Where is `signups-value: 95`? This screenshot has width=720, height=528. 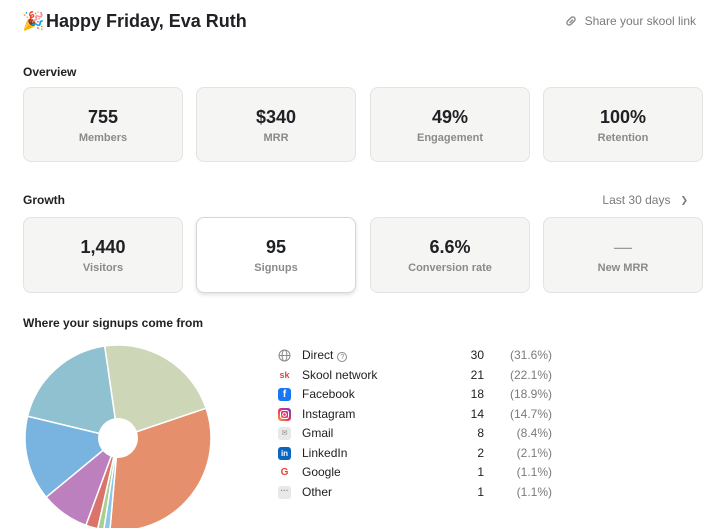 signups-value: 95 is located at coordinates (276, 247).